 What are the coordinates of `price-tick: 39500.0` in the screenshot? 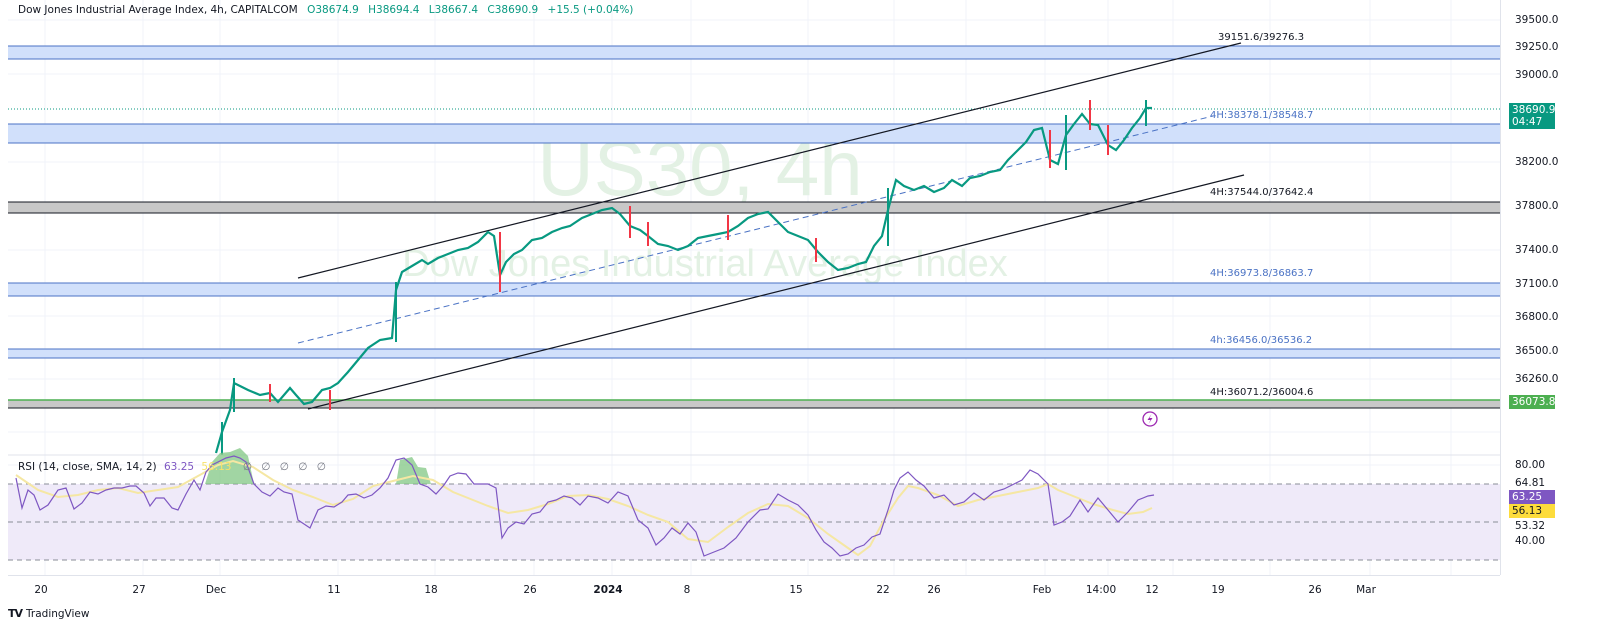 It's located at (1537, 20).